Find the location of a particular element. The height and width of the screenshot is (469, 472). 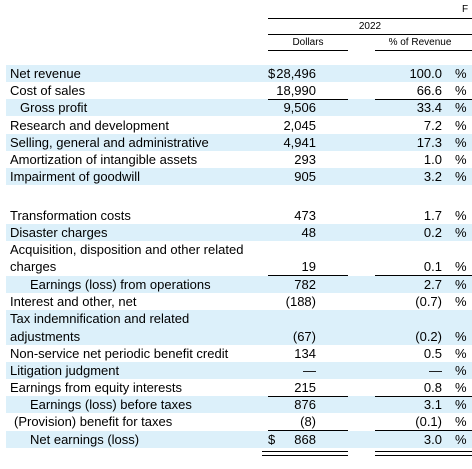

row-label: Cost of sales is located at coordinates (48, 90).